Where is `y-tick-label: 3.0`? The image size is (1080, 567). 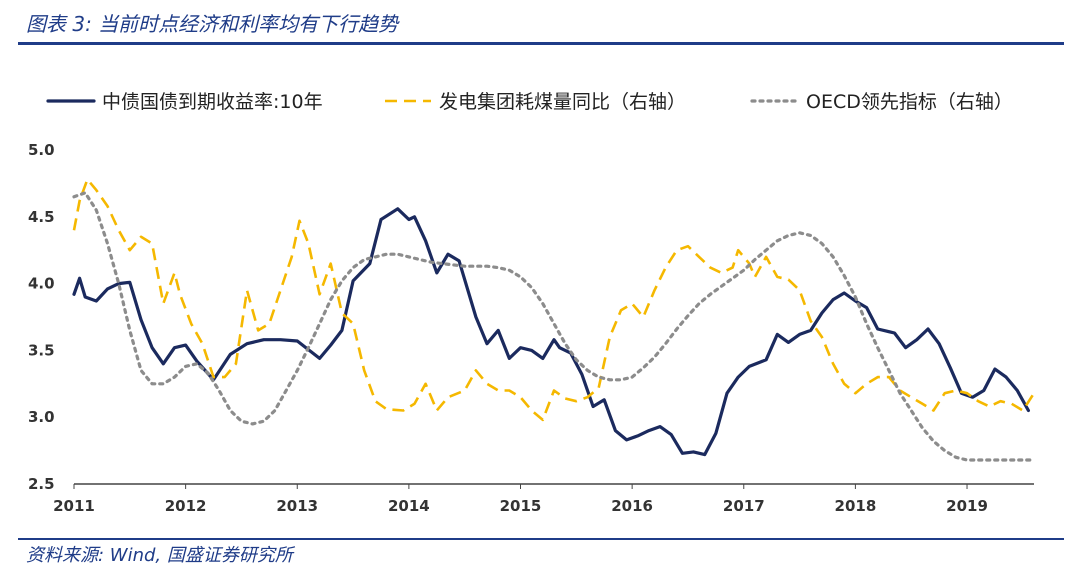
y-tick-label: 3.0 is located at coordinates (41, 417).